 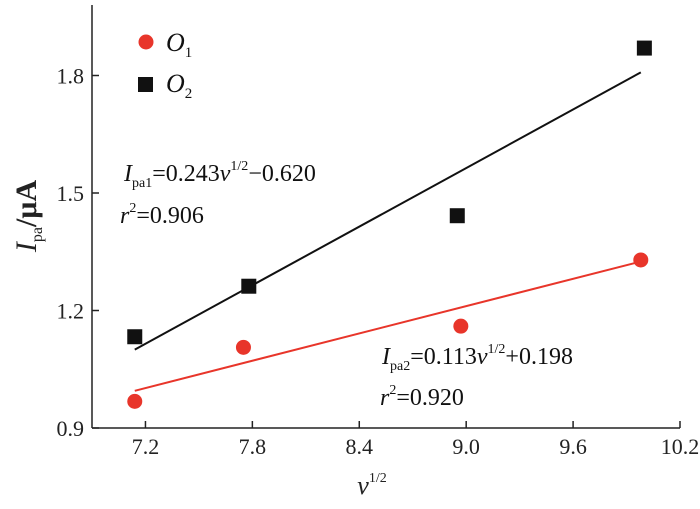 What do you see at coordinates (219, 175) in the screenshot?
I see `equation-o2: Ipa1=0.243v1/2−0.620` at bounding box center [219, 175].